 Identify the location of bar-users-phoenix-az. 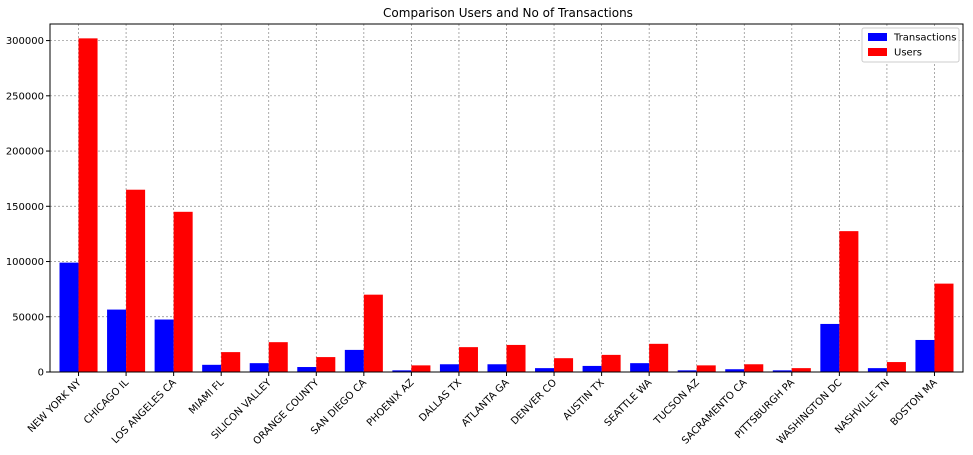
(421, 368).